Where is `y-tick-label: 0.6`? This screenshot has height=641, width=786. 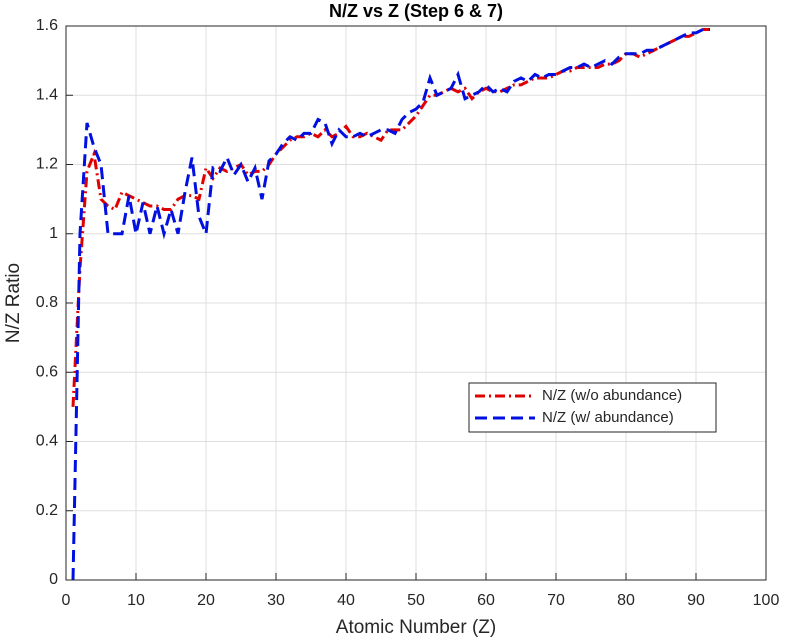
y-tick-label: 0.6 is located at coordinates (47, 371).